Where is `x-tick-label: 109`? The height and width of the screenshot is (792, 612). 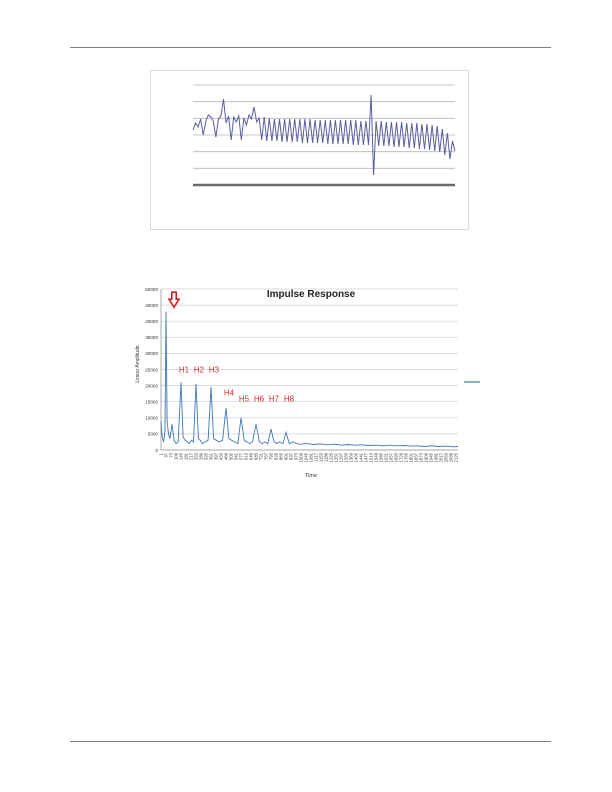
x-tick-label: 109 is located at coordinates (176, 456).